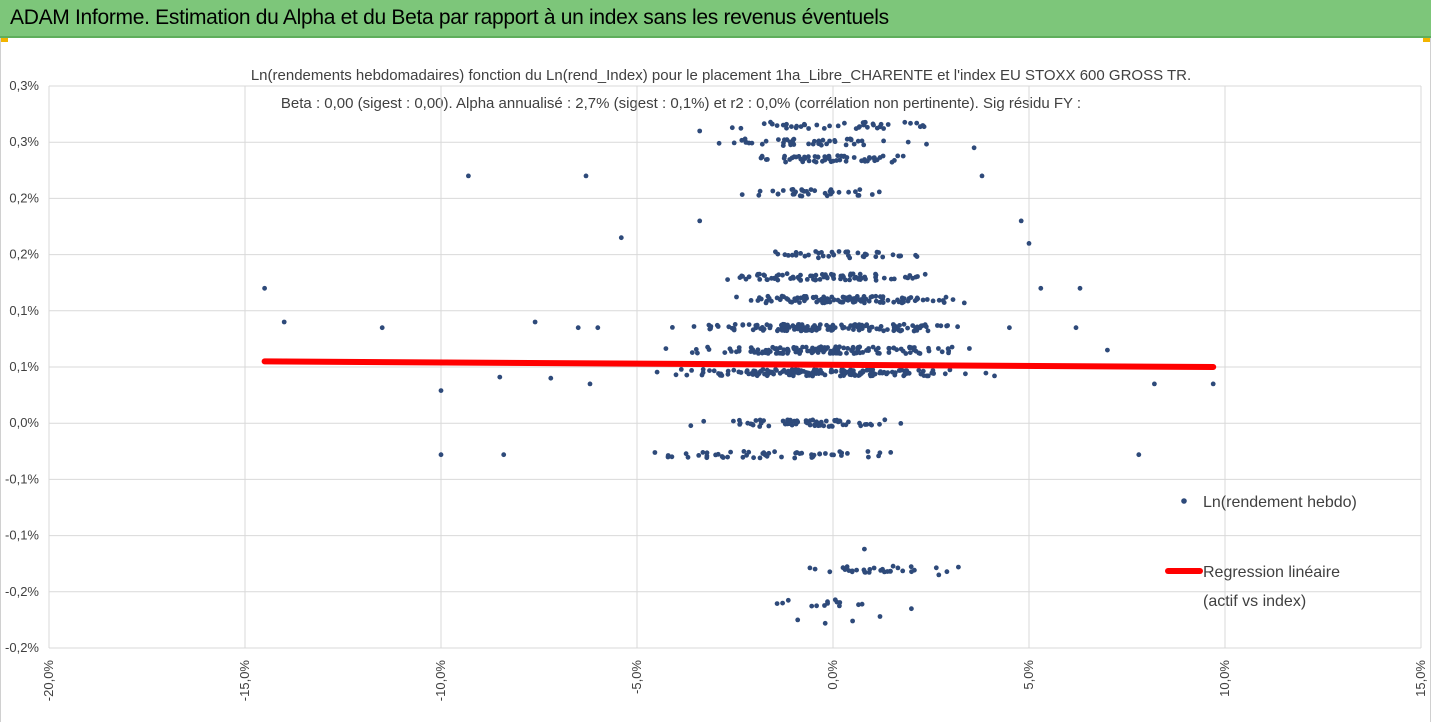  What do you see at coordinates (24, 197) in the screenshot?
I see `y-tick-label: 0,2%` at bounding box center [24, 197].